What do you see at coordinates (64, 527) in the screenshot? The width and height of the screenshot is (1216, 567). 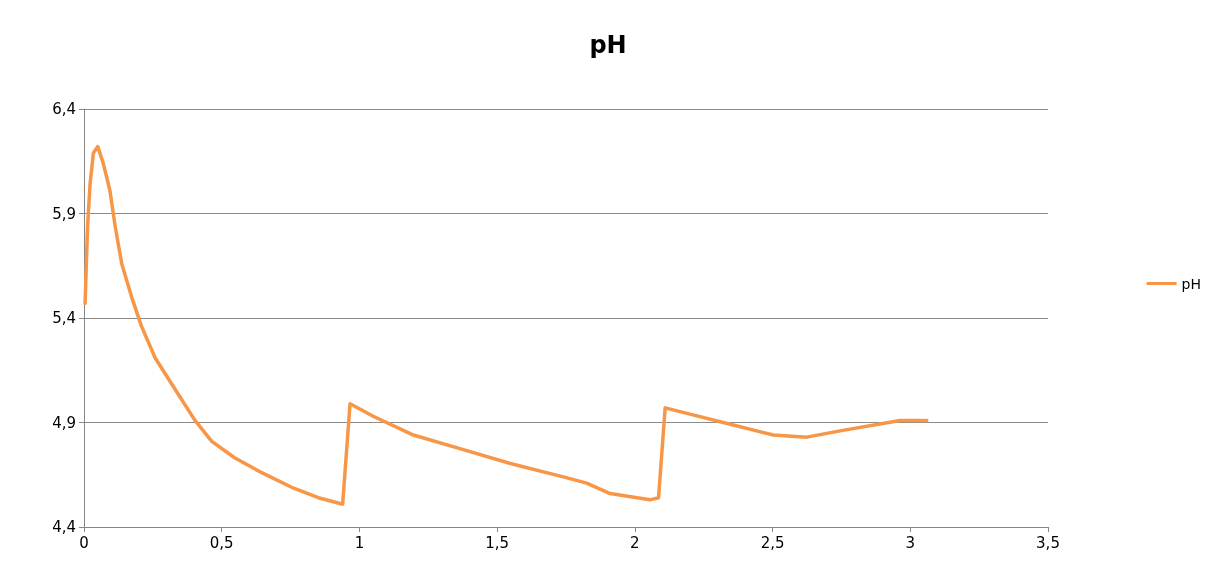 I see `y-tick-label: 4,4` at bounding box center [64, 527].